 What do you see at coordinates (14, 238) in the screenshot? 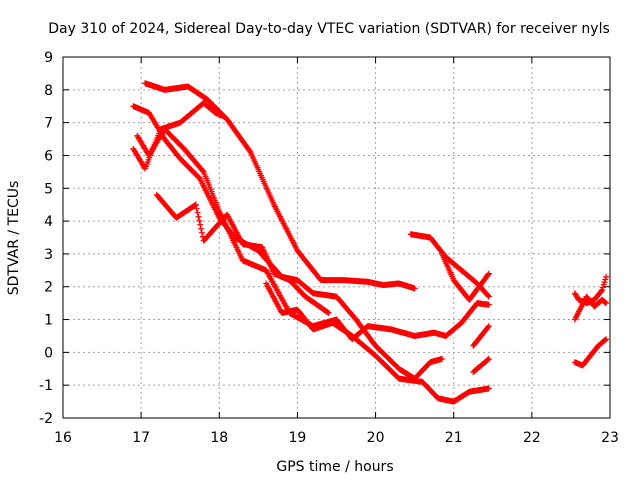
I see `y-axis-label: SDTVAR / TECUs` at bounding box center [14, 238].